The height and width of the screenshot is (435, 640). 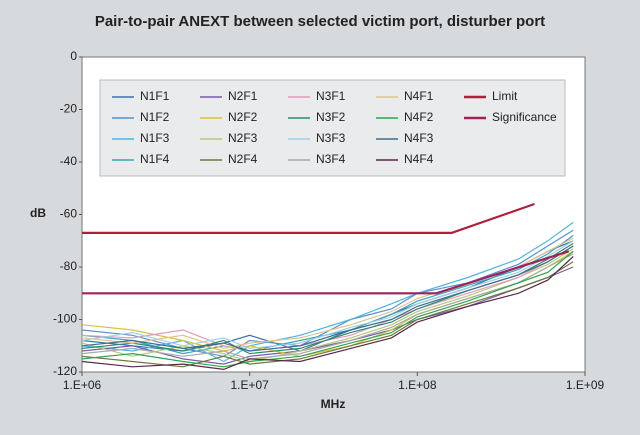 What do you see at coordinates (417, 385) in the screenshot?
I see `x-tick-label: 1.E+08` at bounding box center [417, 385].